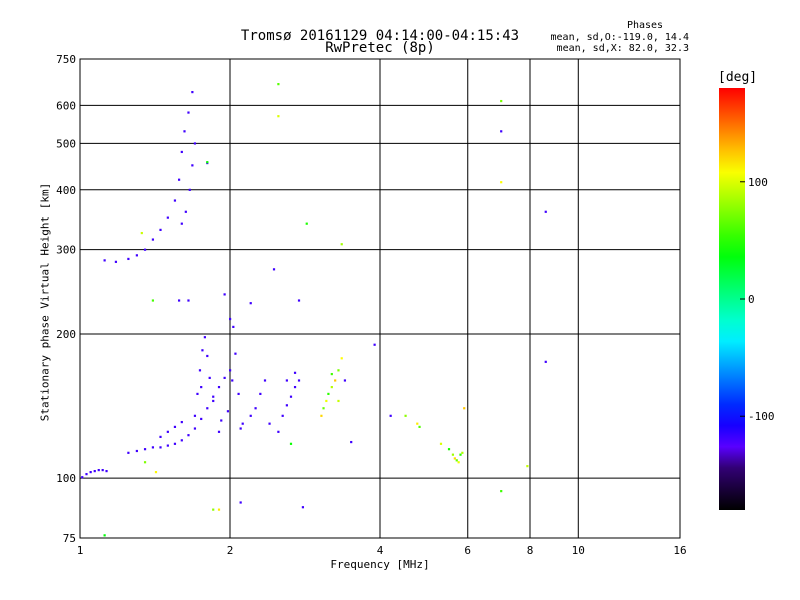 The image size is (800, 600). Describe the element at coordinates (66, 250) in the screenshot. I see `y-tick-label: 300` at that location.